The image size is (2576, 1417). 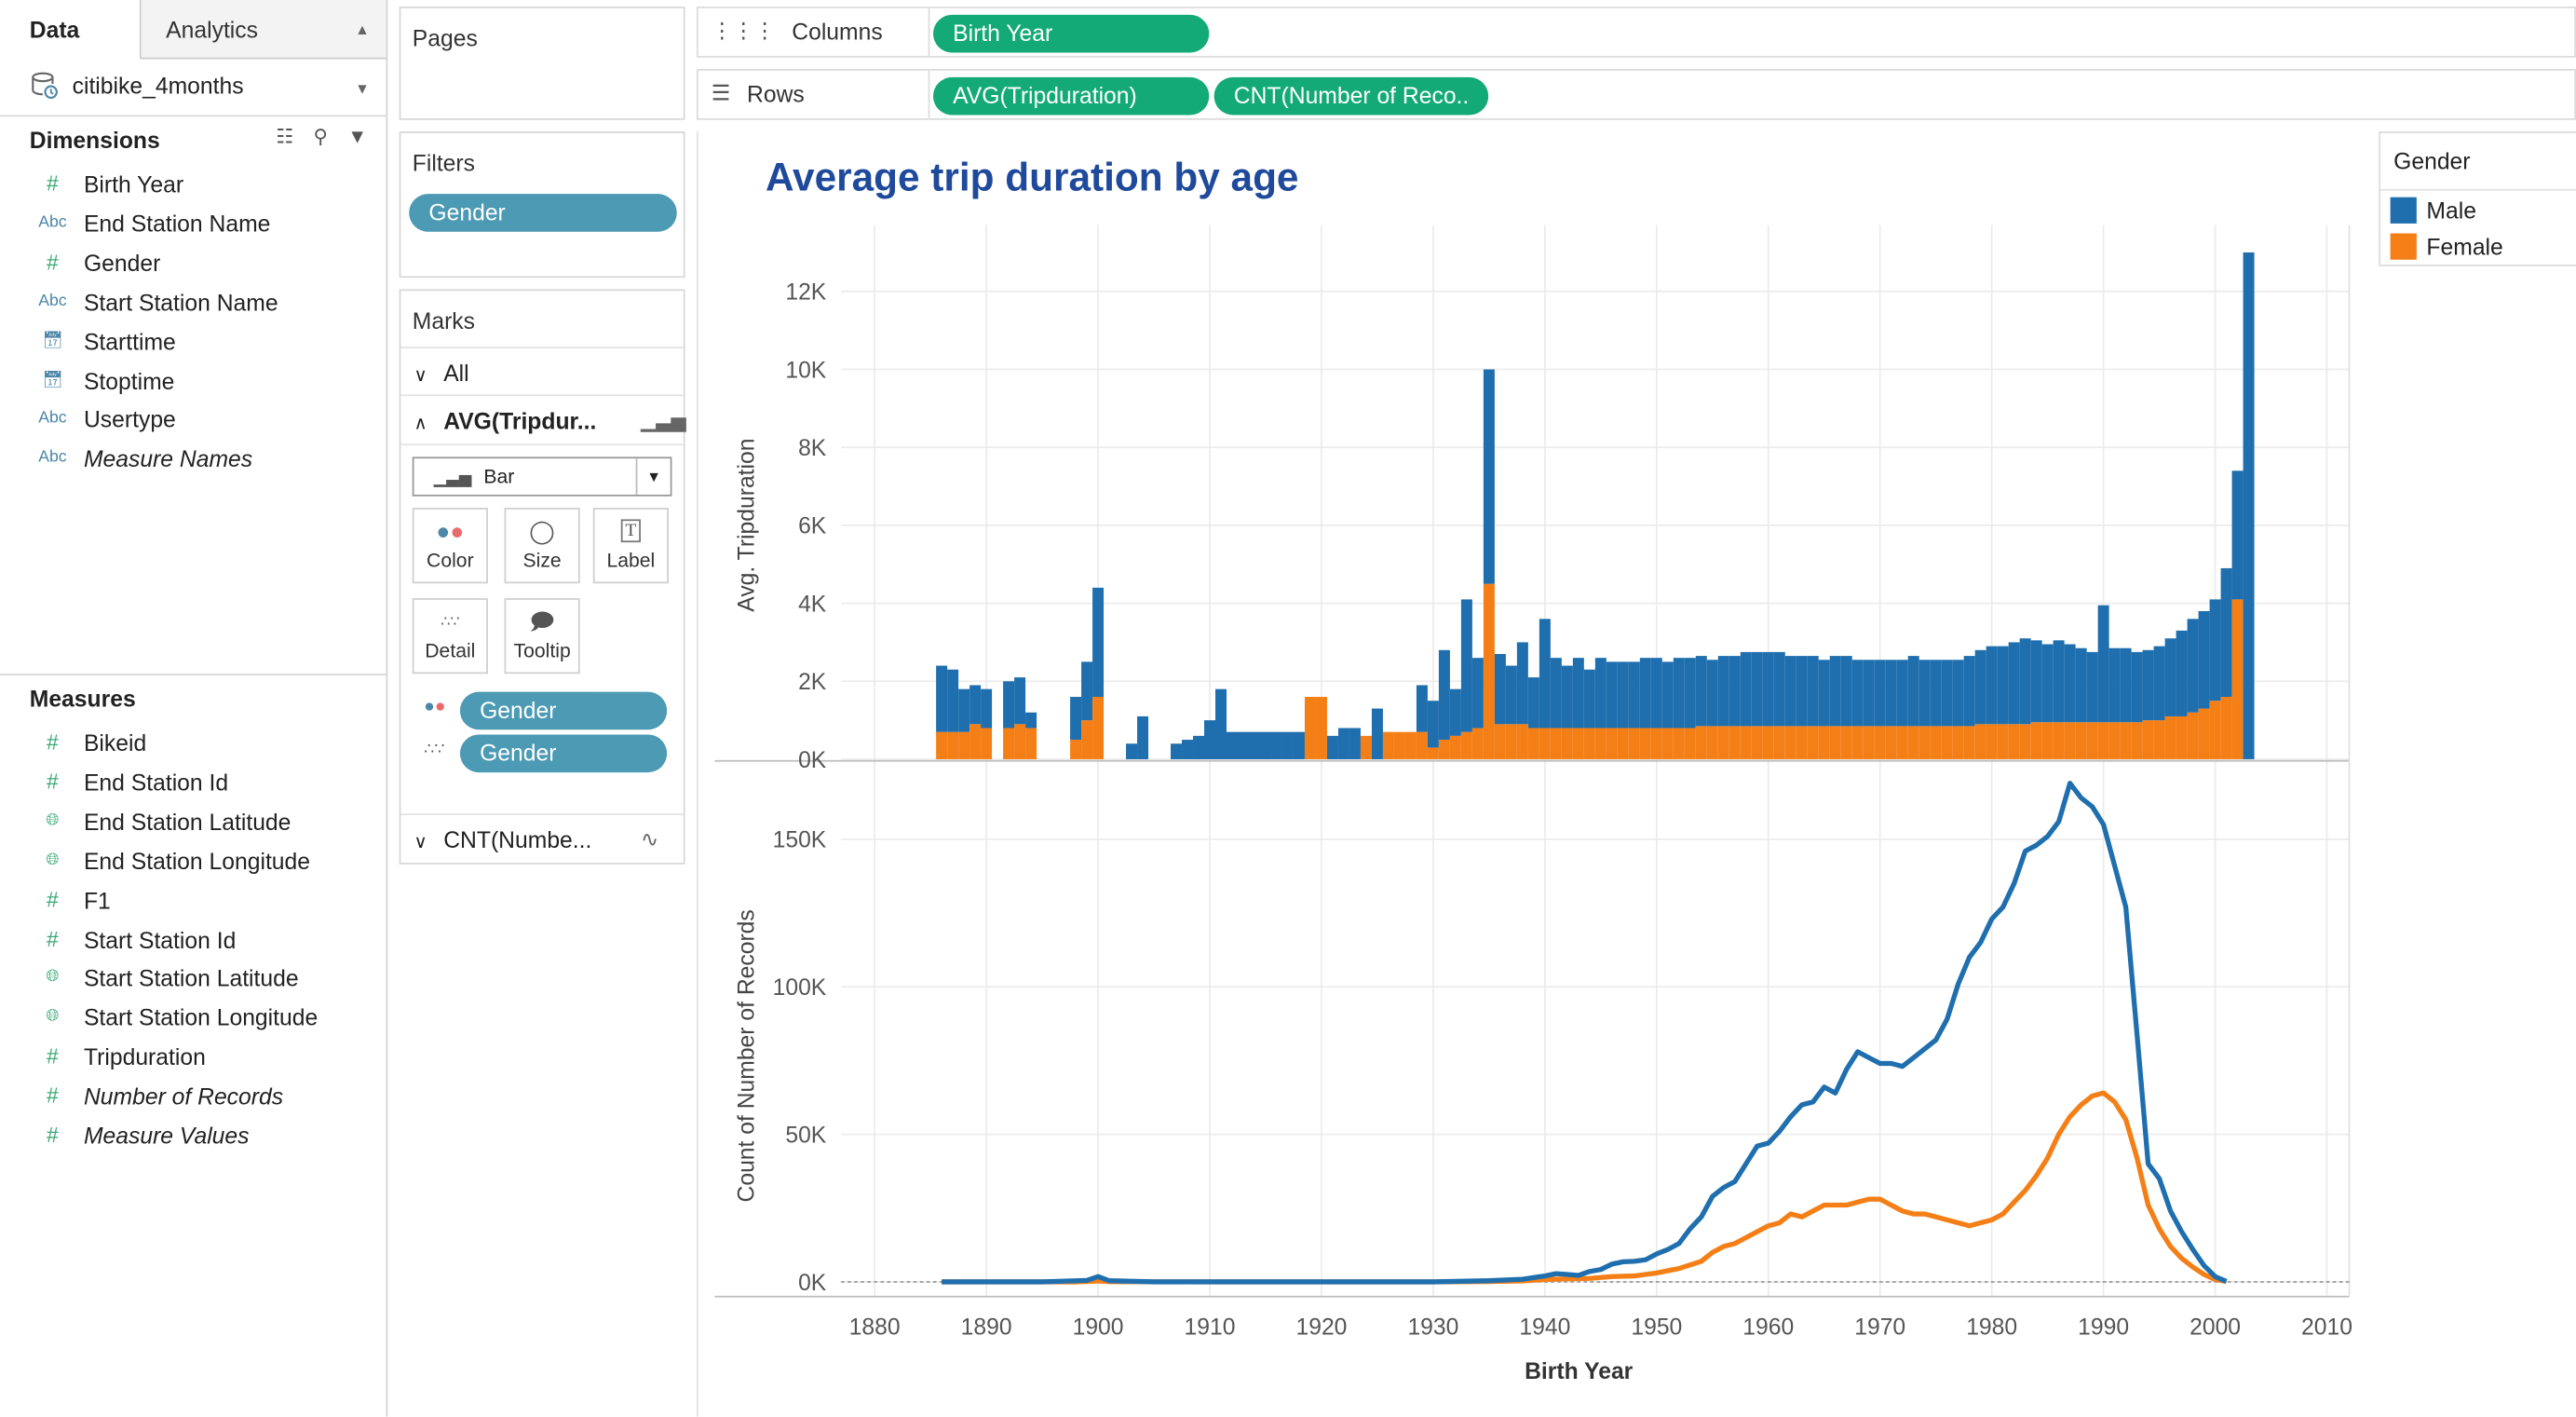 I want to click on filters-card: Filters Gender, so click(x=542, y=205).